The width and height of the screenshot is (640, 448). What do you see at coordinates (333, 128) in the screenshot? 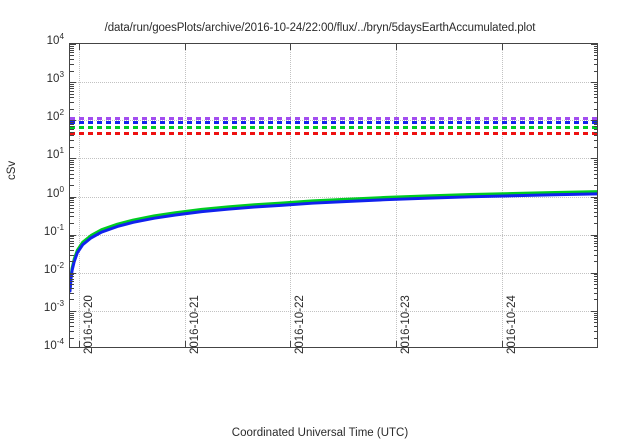
I see `limit-green` at bounding box center [333, 128].